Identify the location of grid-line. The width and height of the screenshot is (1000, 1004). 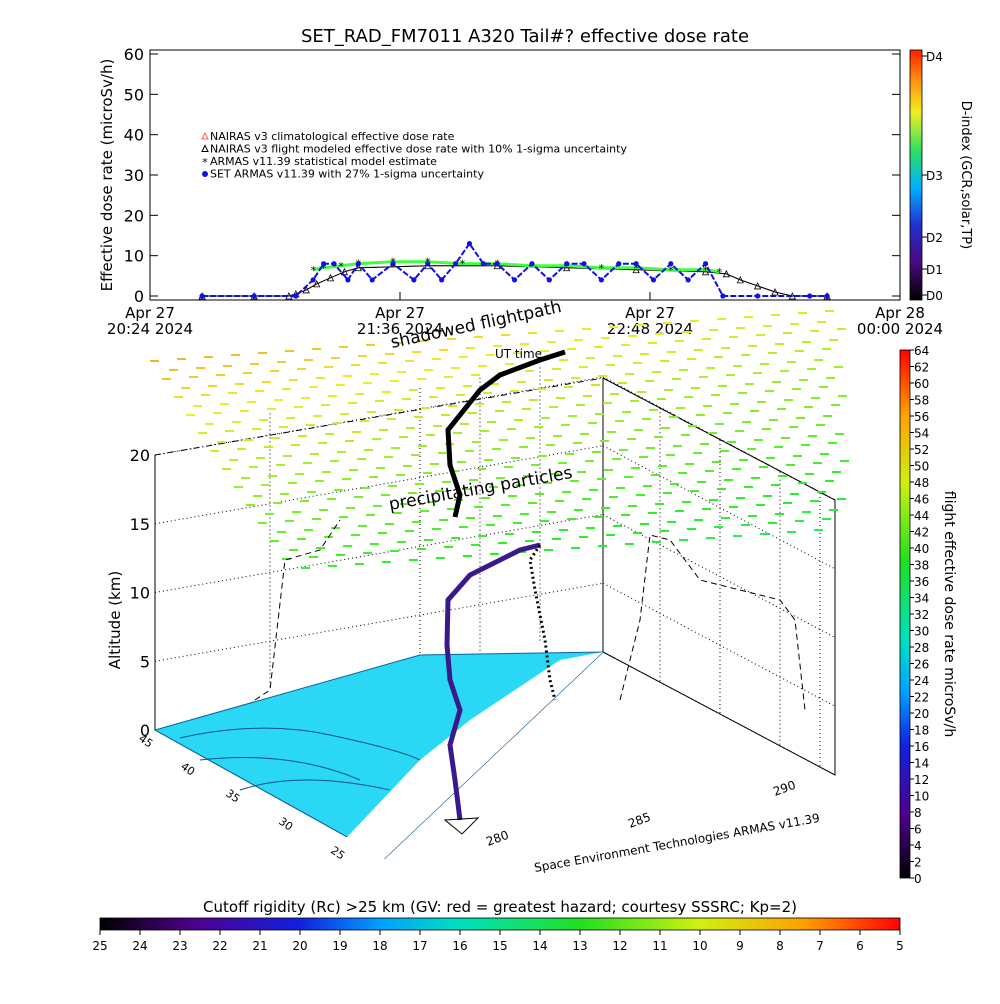
(379, 622).